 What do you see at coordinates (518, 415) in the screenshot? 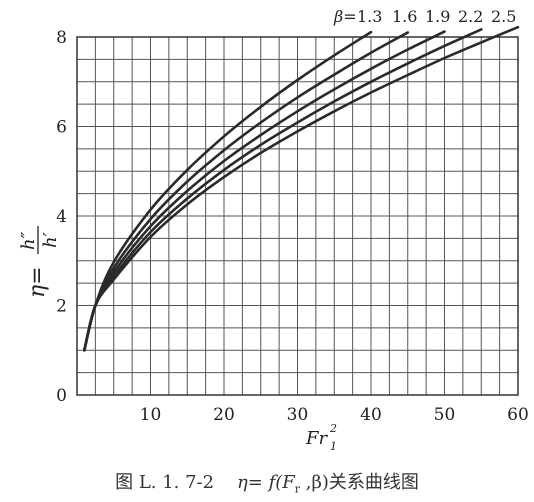
I see `x-tick-label: 60` at bounding box center [518, 415].